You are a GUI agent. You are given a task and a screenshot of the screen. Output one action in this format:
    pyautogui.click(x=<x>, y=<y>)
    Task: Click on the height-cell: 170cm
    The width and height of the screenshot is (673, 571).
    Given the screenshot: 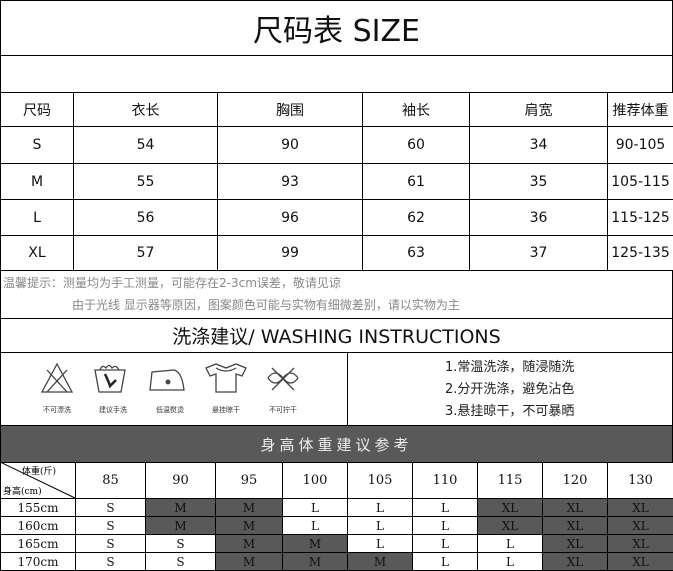 What is the action you would take?
    pyautogui.click(x=38, y=561)
    